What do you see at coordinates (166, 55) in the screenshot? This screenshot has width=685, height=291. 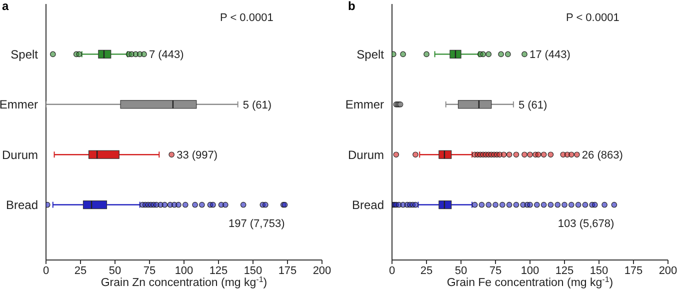 I see `annotation: 7 (443)` at bounding box center [166, 55].